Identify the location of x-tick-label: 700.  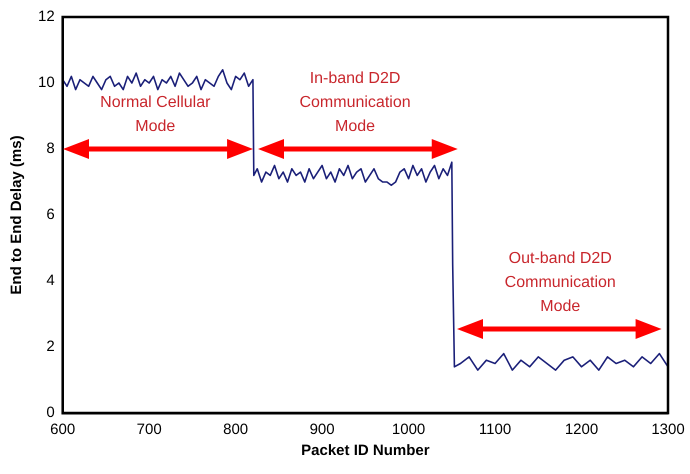
(149, 429).